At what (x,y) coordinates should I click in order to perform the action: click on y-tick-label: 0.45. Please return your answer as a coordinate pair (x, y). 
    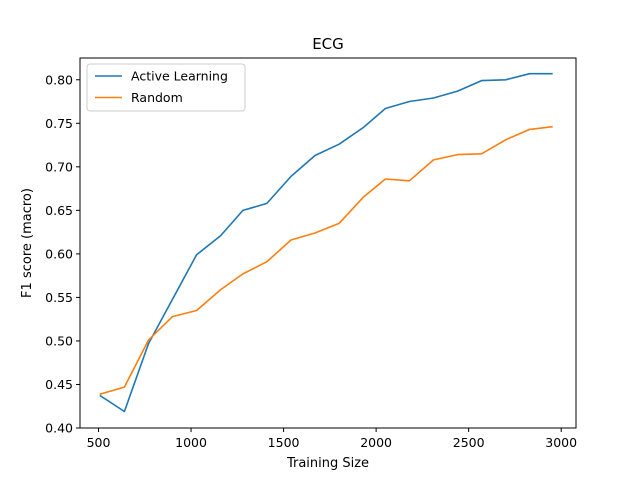
    Looking at the image, I should click on (59, 384).